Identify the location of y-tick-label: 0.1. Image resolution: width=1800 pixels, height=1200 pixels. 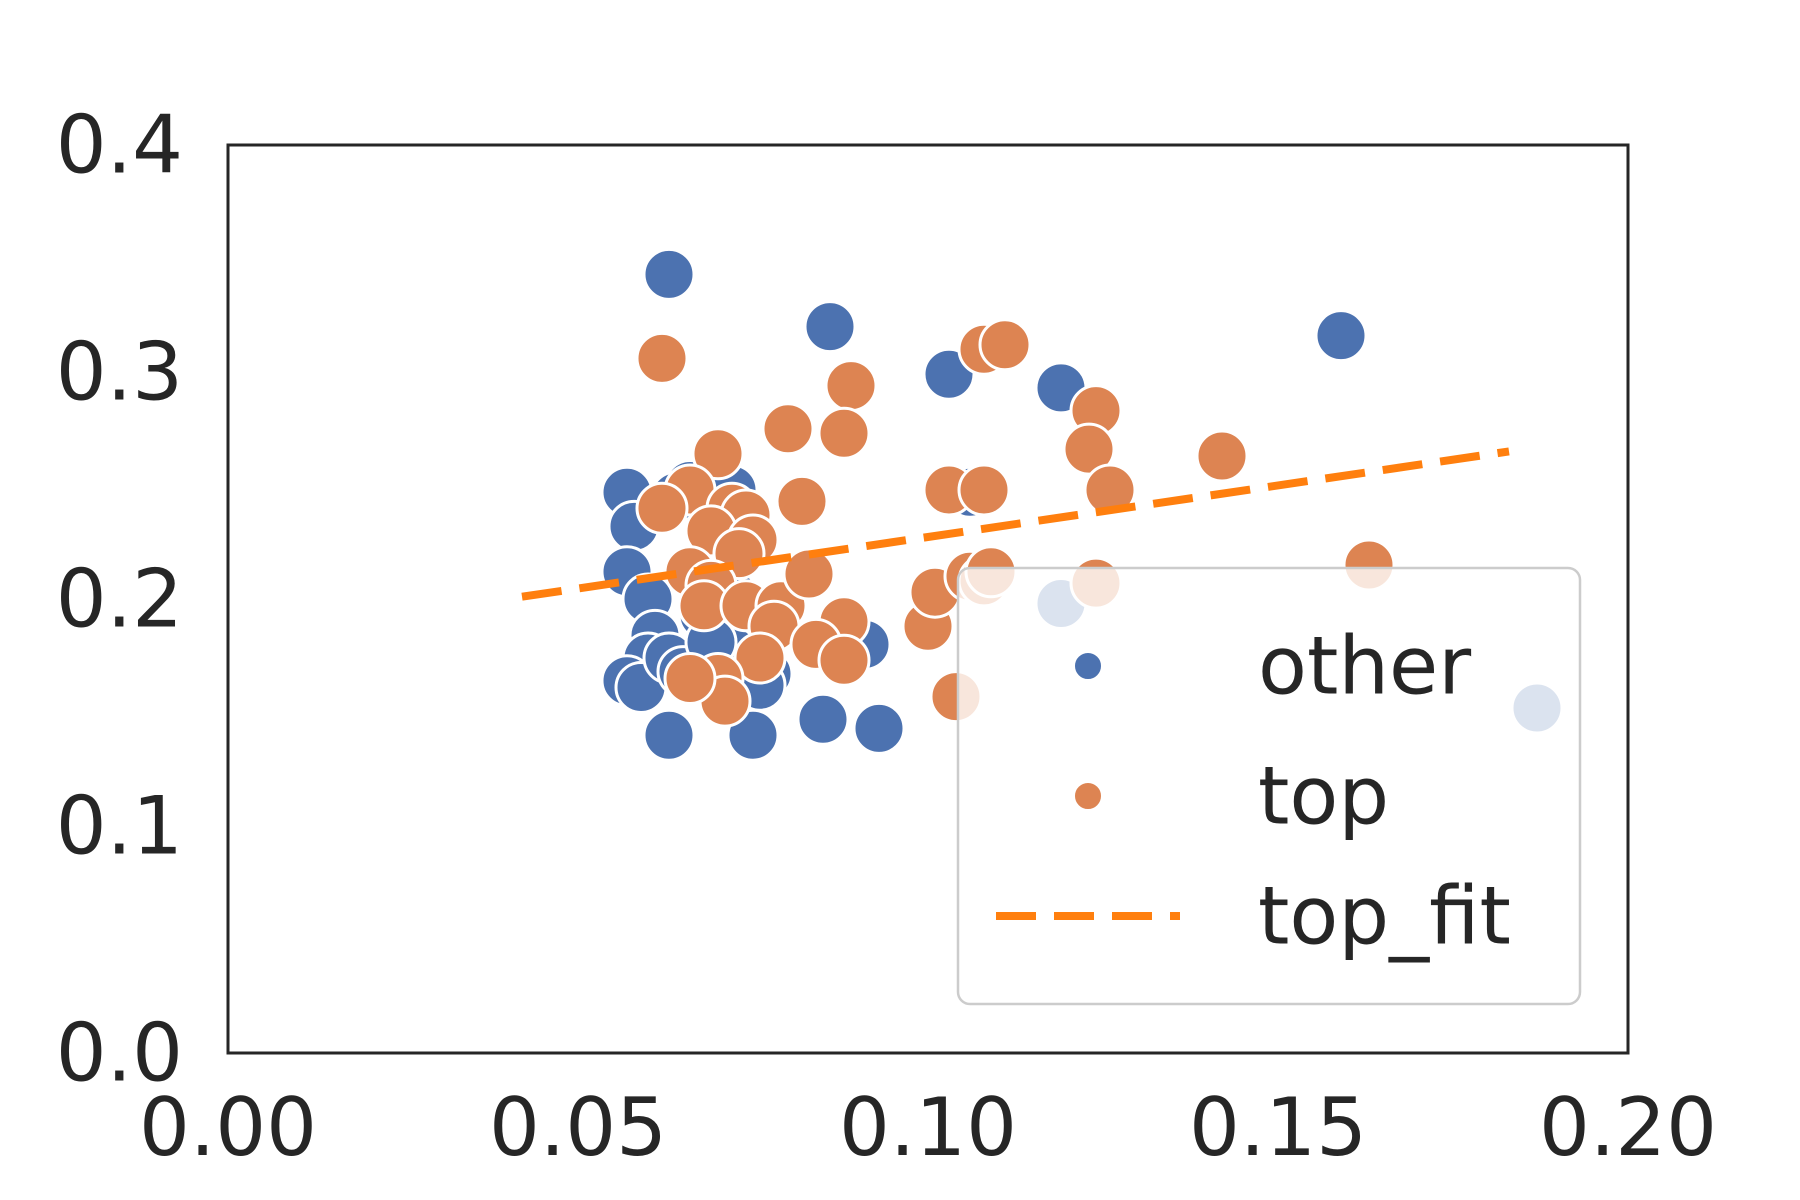
(119, 826).